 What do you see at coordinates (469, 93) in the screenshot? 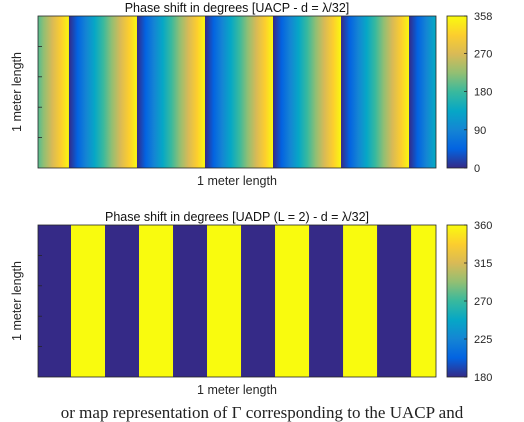
I see `colorbar: 0 90 180 270 358` at bounding box center [469, 93].